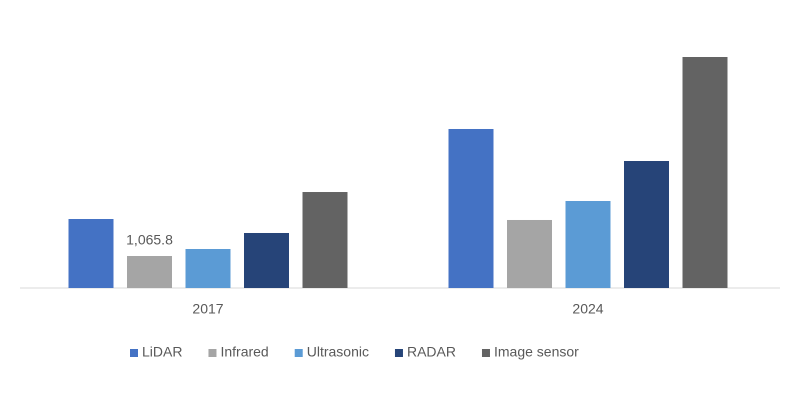  What do you see at coordinates (587, 309) in the screenshot?
I see `x-tick-label: 2024` at bounding box center [587, 309].